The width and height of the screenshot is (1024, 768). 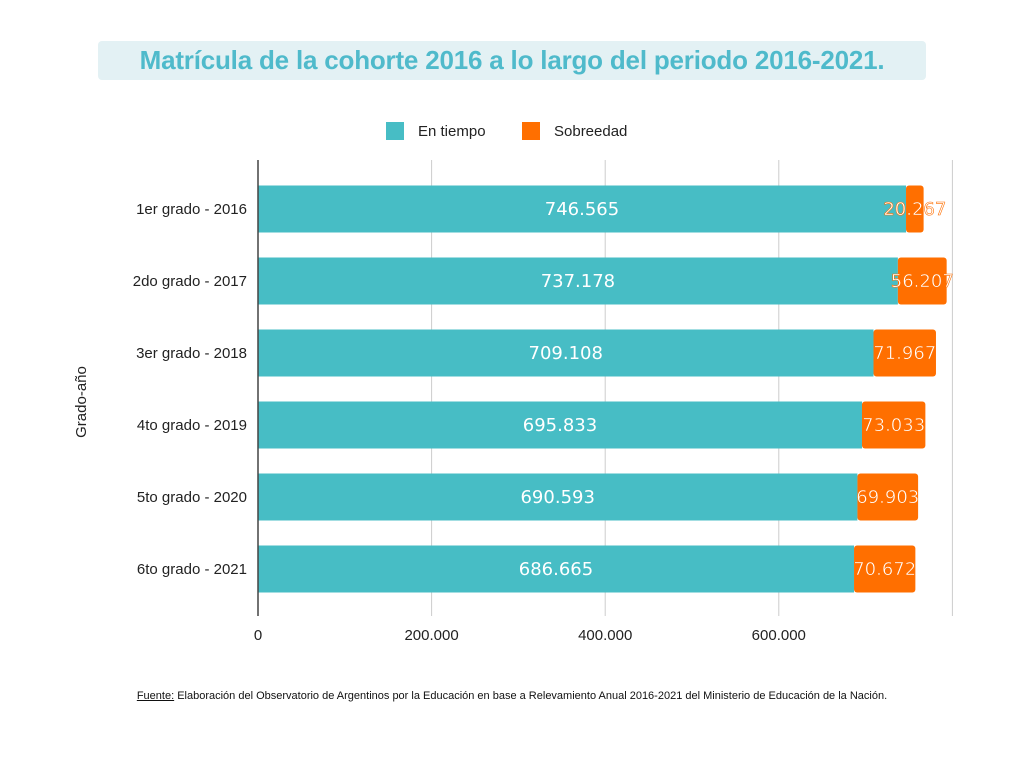 What do you see at coordinates (191, 353) in the screenshot?
I see `category-label: 3er grado - 2018` at bounding box center [191, 353].